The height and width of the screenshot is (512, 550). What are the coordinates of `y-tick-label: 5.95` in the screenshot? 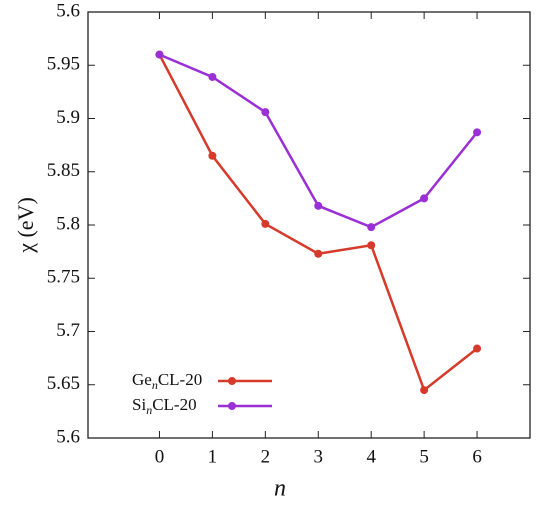 It's located at (63, 64).